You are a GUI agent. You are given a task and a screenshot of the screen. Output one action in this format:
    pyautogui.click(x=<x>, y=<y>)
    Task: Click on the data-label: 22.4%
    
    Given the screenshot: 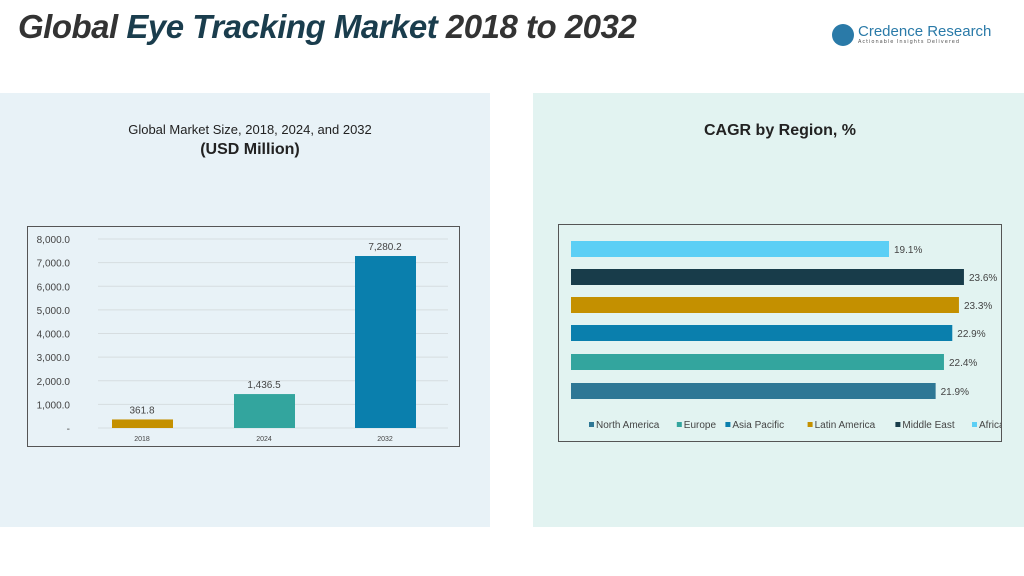 What is the action you would take?
    pyautogui.click(x=963, y=363)
    